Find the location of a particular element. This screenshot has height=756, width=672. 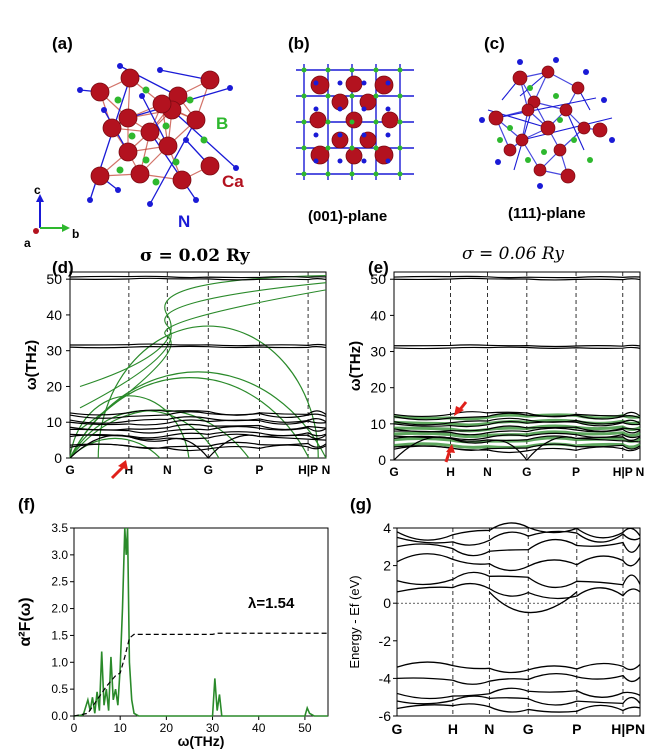

xtick-label: 10 is located at coordinates (121, 728).